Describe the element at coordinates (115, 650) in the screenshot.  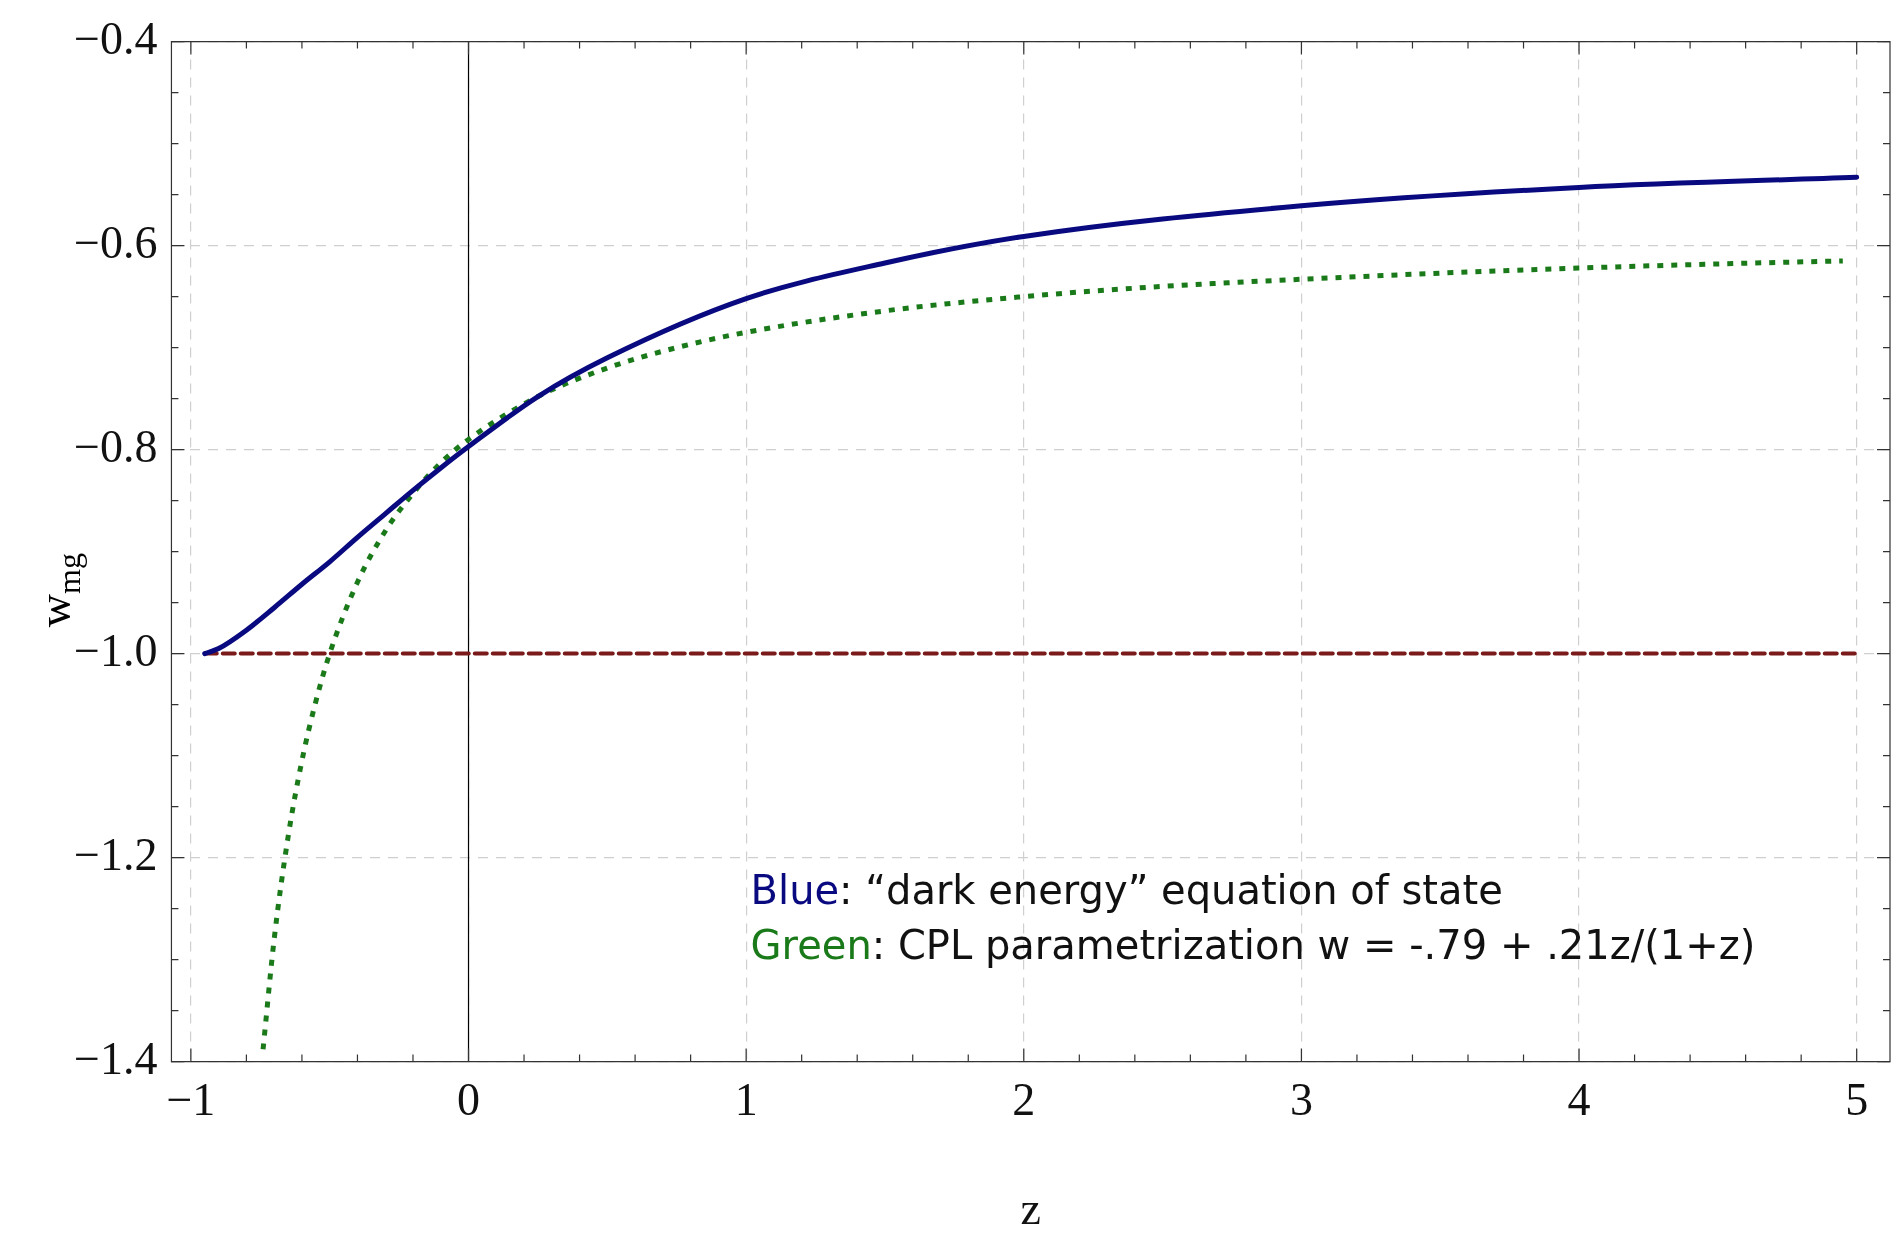
I see `y-tick-label: −1.0` at that location.